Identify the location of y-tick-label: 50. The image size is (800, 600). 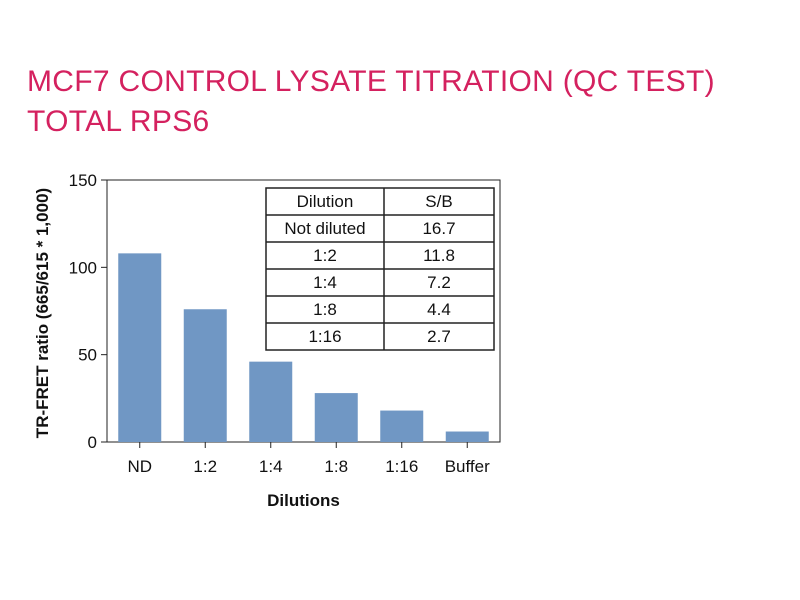
(87, 355).